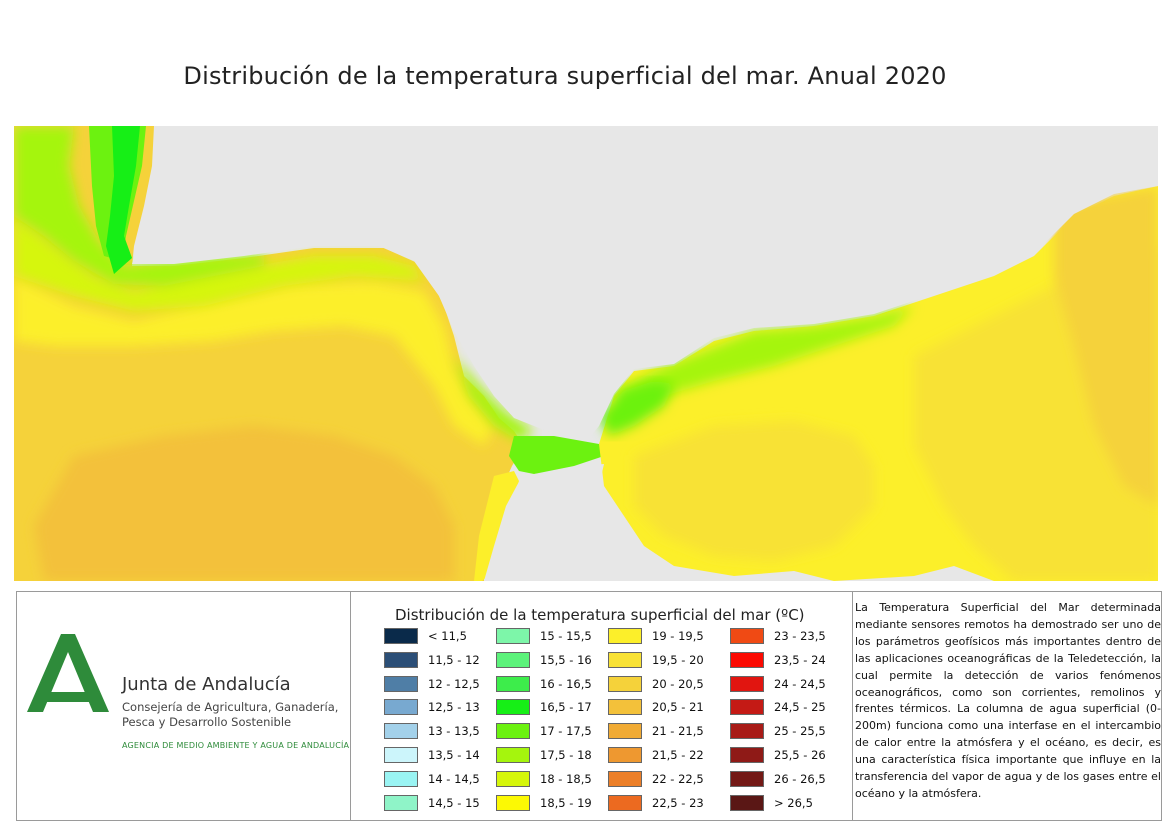 Image resolution: width=1170 pixels, height=827 pixels. I want to click on mediterranean-green-band, so click(764, 361).